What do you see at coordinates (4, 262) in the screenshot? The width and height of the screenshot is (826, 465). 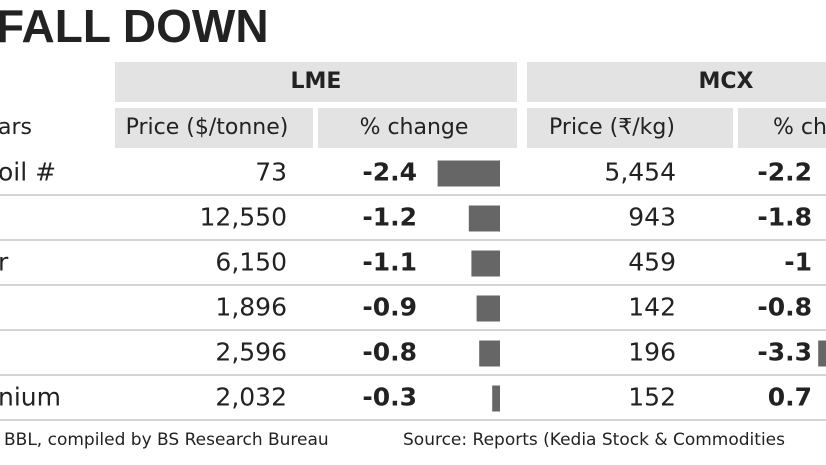 I see `row-label: r` at bounding box center [4, 262].